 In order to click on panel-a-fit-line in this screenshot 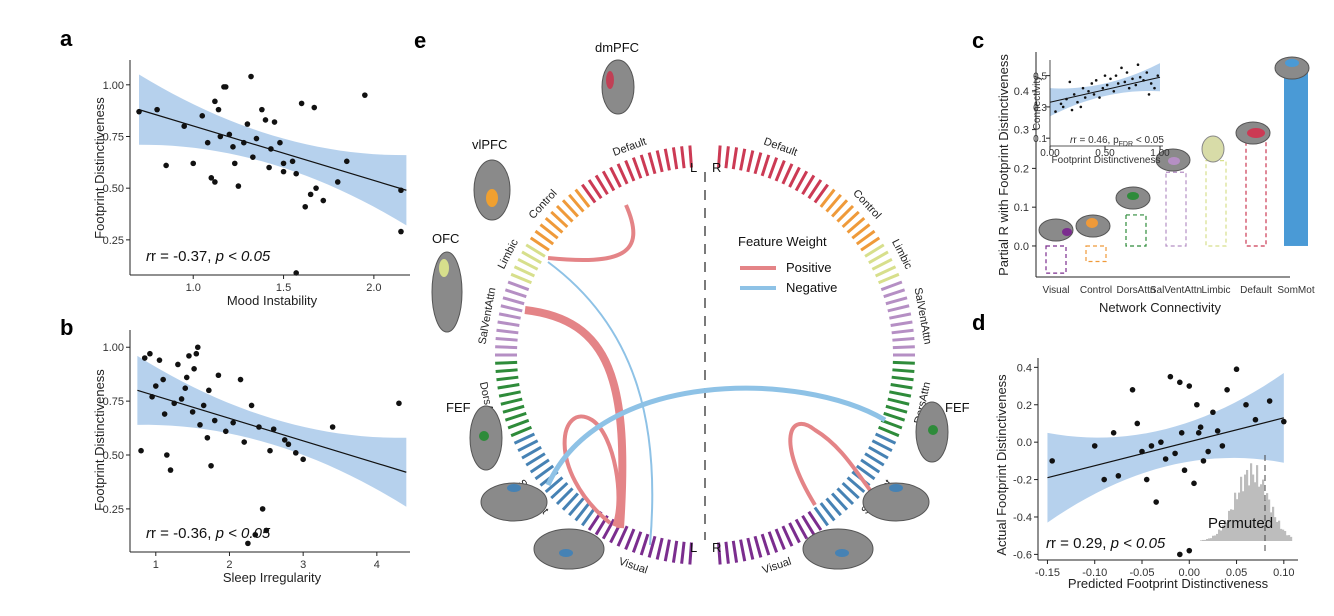, I will do `click(272, 150)`.